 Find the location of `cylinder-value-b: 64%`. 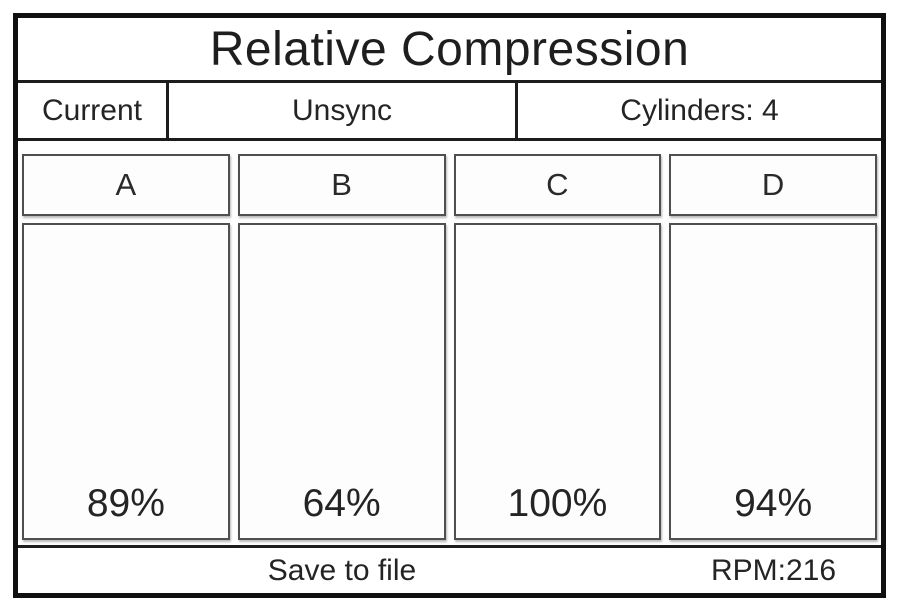

cylinder-value-b: 64% is located at coordinates (341, 503).